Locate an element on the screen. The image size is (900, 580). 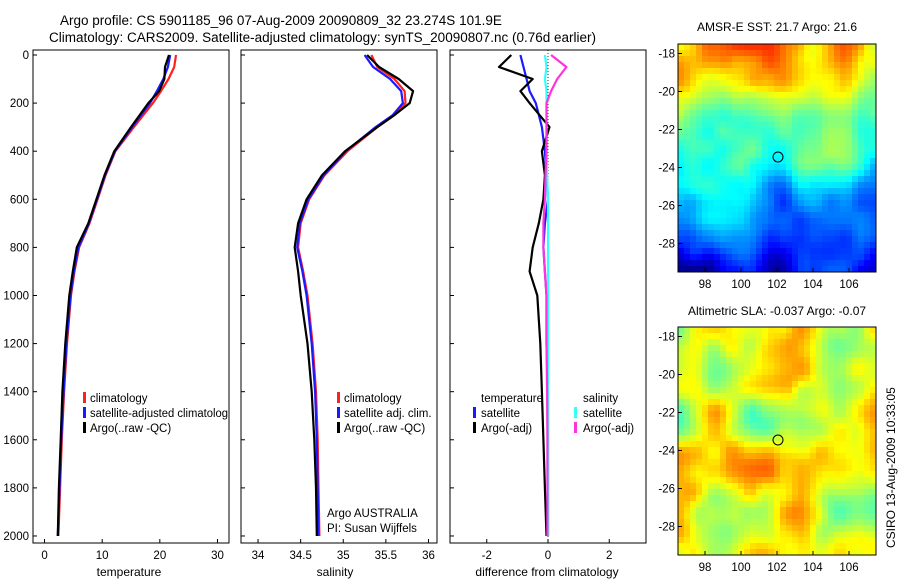
csiro-timestamp: CSIRO 13-Aug-2009 10:33:05 is located at coordinates (891, 467).